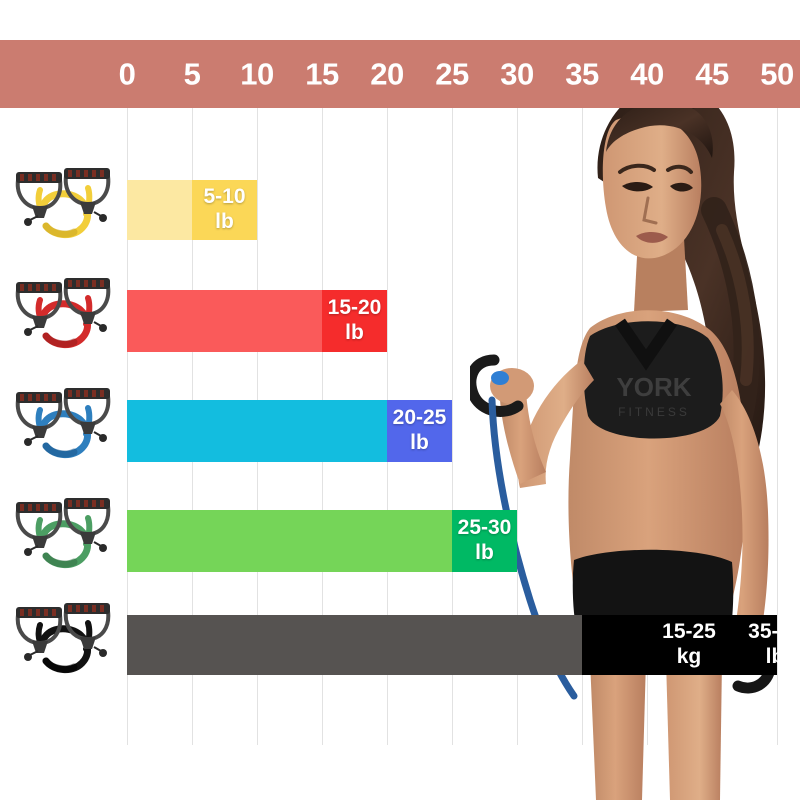 This screenshot has width=800, height=800. Describe the element at coordinates (64, 315) in the screenshot. I see `resistance-band-red-icon` at that location.